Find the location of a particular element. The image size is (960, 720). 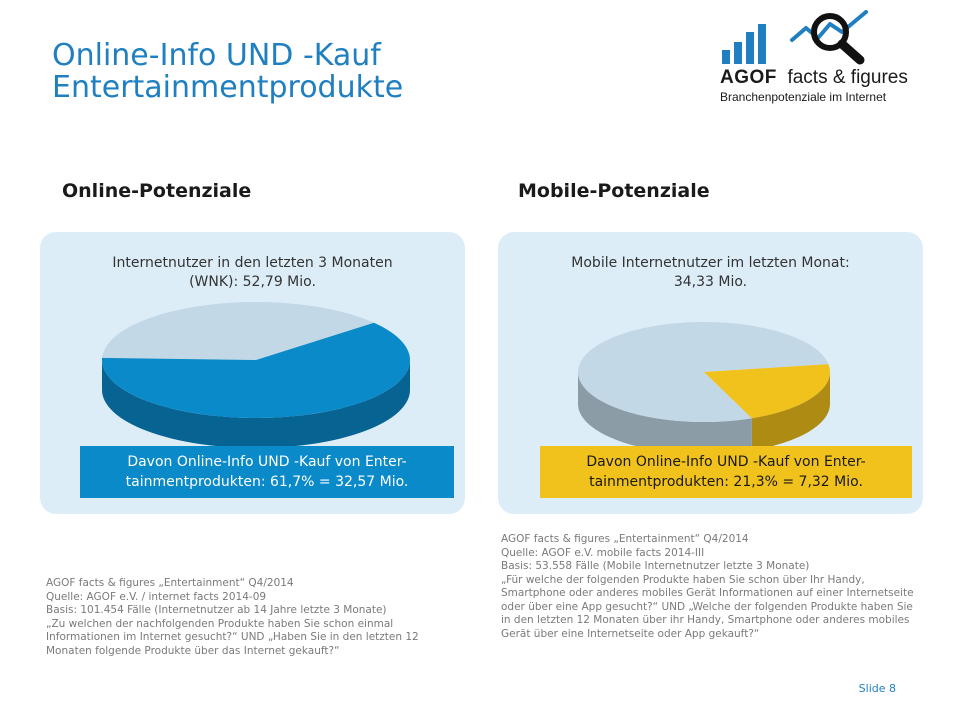

mobile-stat-line-2: 34,33 Mio. is located at coordinates (710, 282).